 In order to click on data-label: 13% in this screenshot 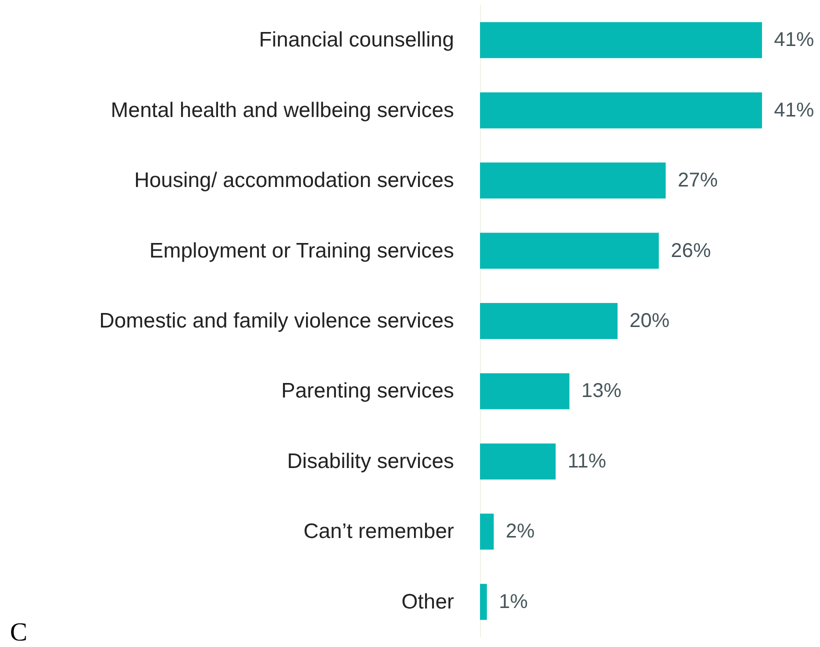, I will do `click(601, 391)`.